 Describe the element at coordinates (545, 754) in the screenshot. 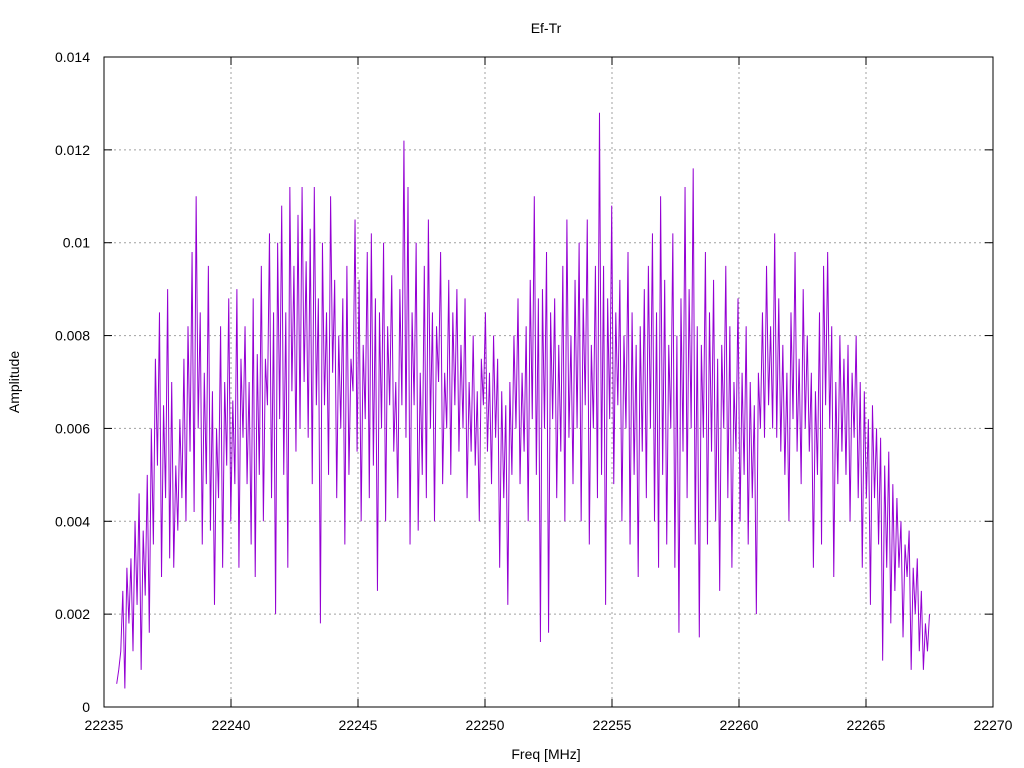

I see `x-axis-title: Freq [MHz]` at that location.